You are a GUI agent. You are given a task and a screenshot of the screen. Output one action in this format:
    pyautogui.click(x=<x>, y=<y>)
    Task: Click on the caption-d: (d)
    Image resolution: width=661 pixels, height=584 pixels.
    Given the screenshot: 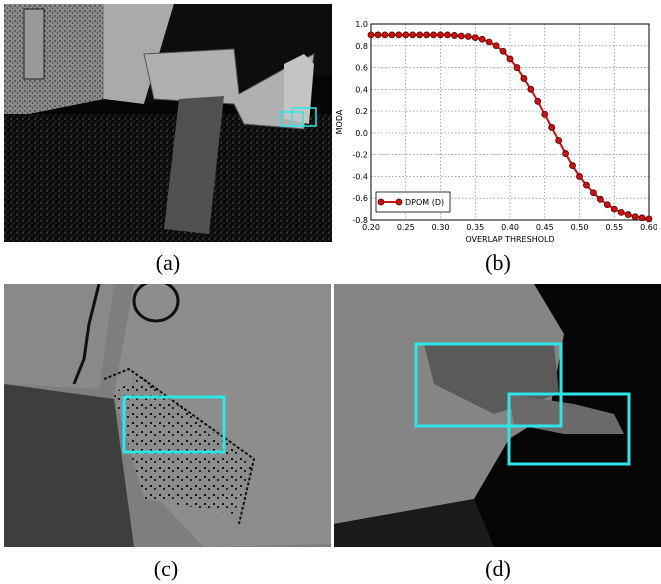 What is the action you would take?
    pyautogui.click(x=498, y=568)
    